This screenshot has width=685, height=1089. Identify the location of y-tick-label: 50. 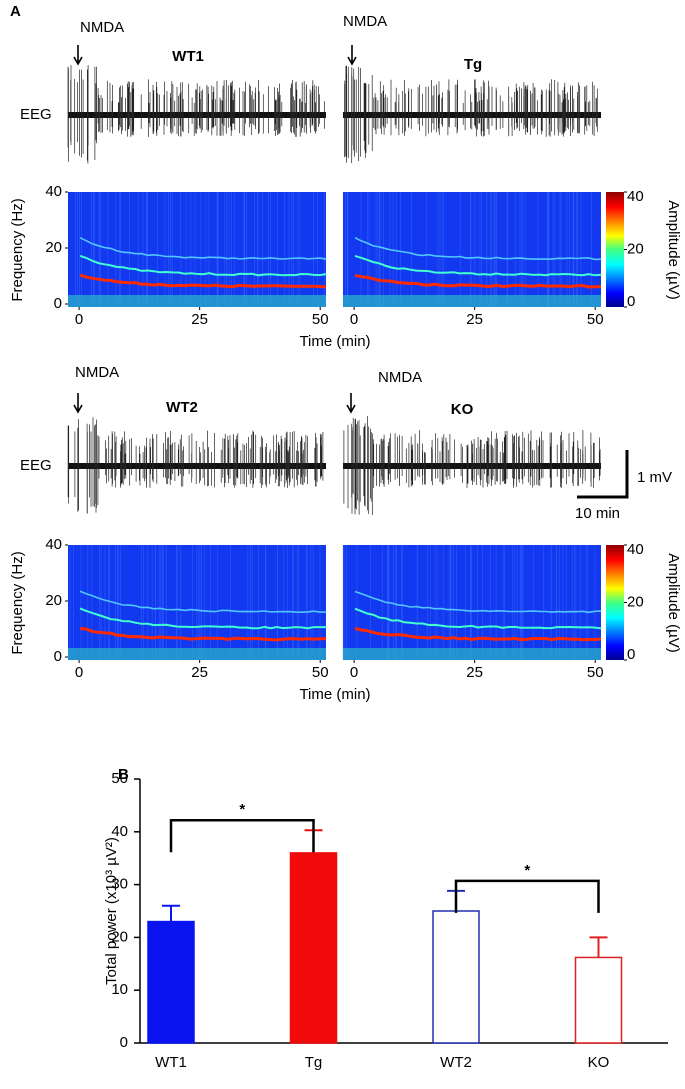
(119, 778).